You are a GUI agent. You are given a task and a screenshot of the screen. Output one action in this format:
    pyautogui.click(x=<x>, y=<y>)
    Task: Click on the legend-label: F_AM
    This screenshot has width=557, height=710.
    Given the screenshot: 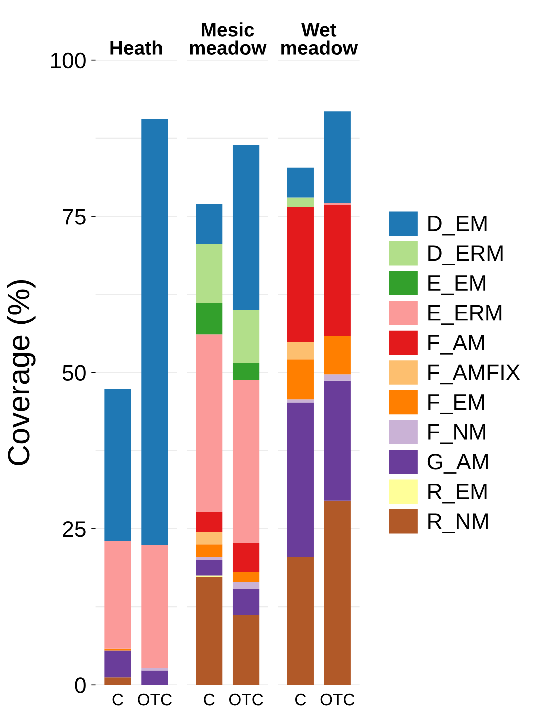 What is the action you would take?
    pyautogui.click(x=456, y=345)
    